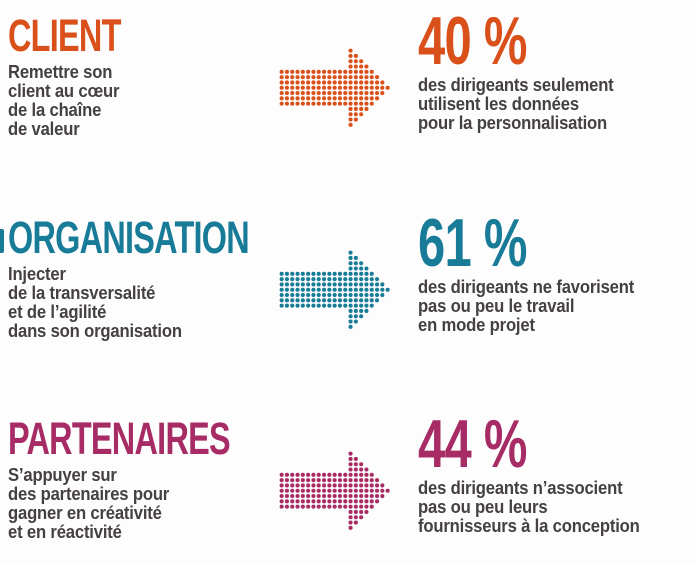  I want to click on stat-value: 40 %, so click(472, 41).